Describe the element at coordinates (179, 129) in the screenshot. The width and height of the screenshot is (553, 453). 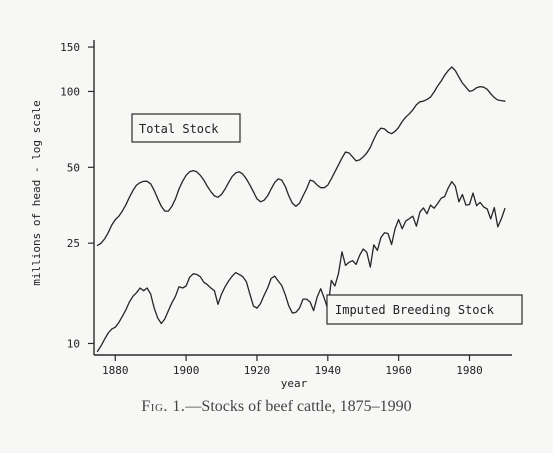
I see `total-stock-label: Total Stock` at that location.